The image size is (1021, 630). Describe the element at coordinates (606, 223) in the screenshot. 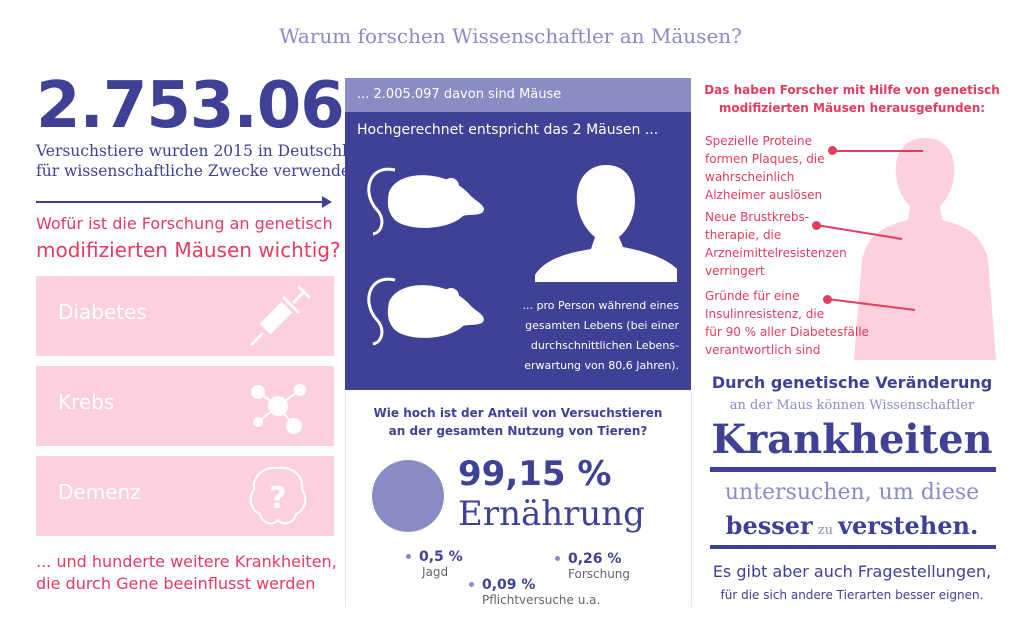

I see `person-silhouette-icon` at that location.